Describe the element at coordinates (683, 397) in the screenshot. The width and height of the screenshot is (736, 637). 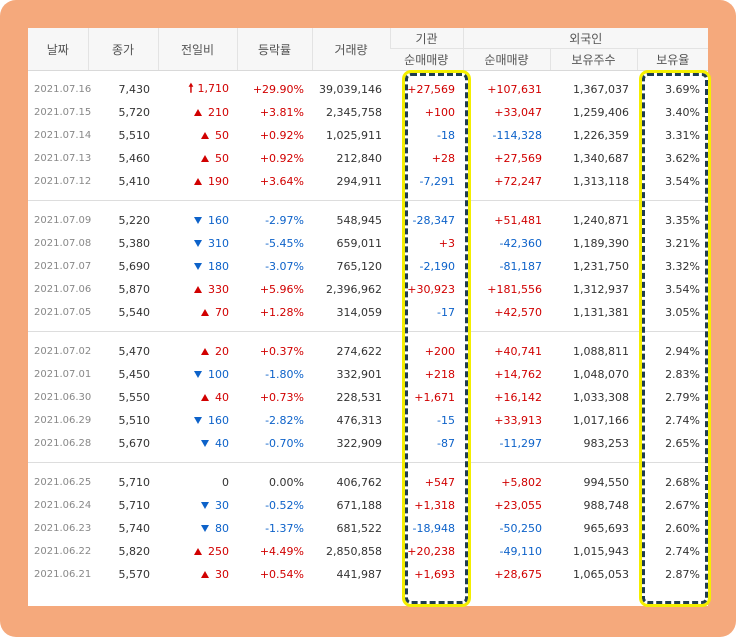
I see `cell-foreign-ratio: 2.79%` at that location.